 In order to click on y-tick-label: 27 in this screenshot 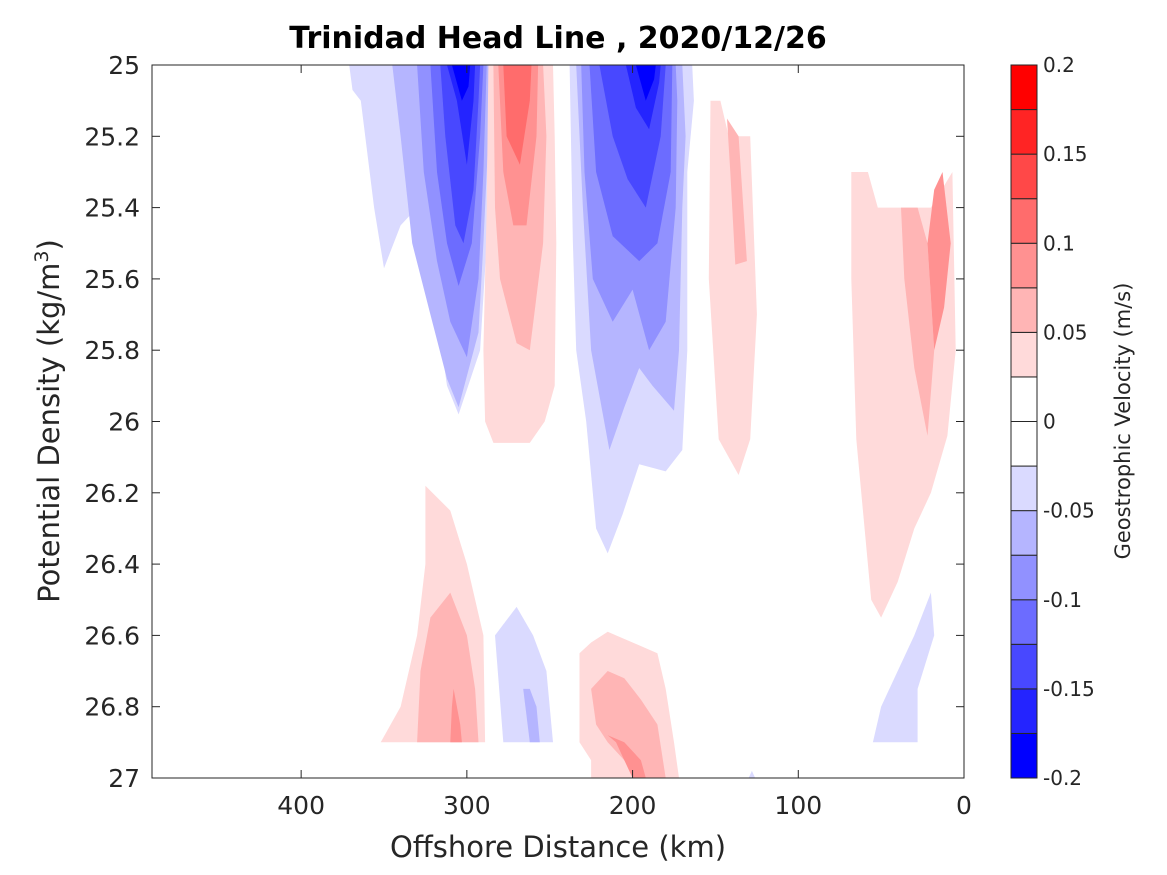, I will do `click(124, 778)`.